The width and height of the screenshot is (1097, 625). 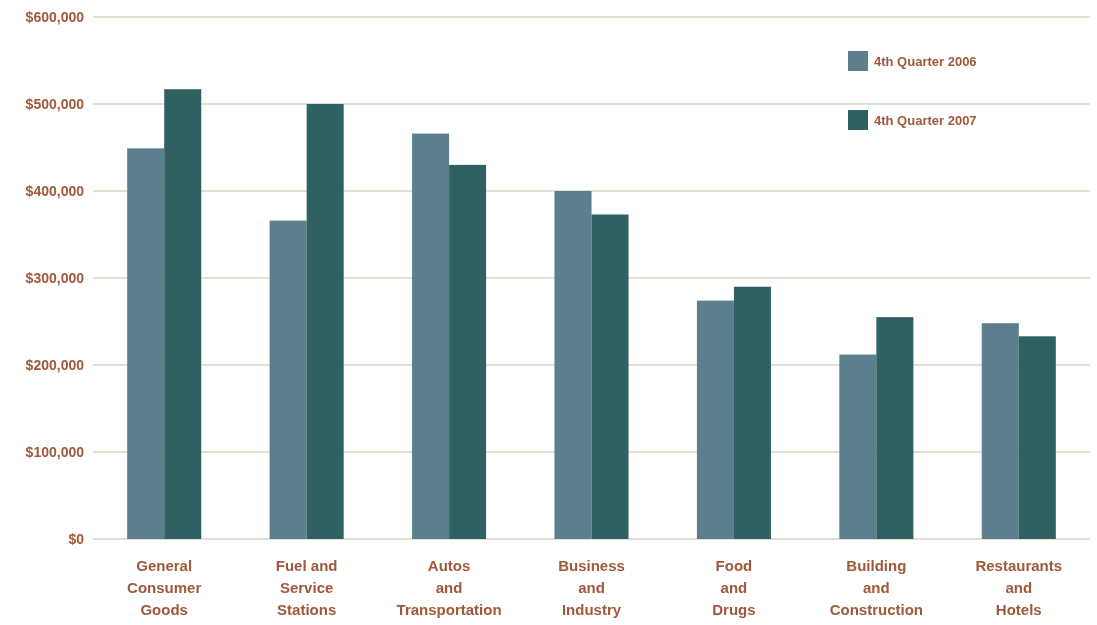 I want to click on x-tick-label: Building and Construction, so click(x=876, y=587).